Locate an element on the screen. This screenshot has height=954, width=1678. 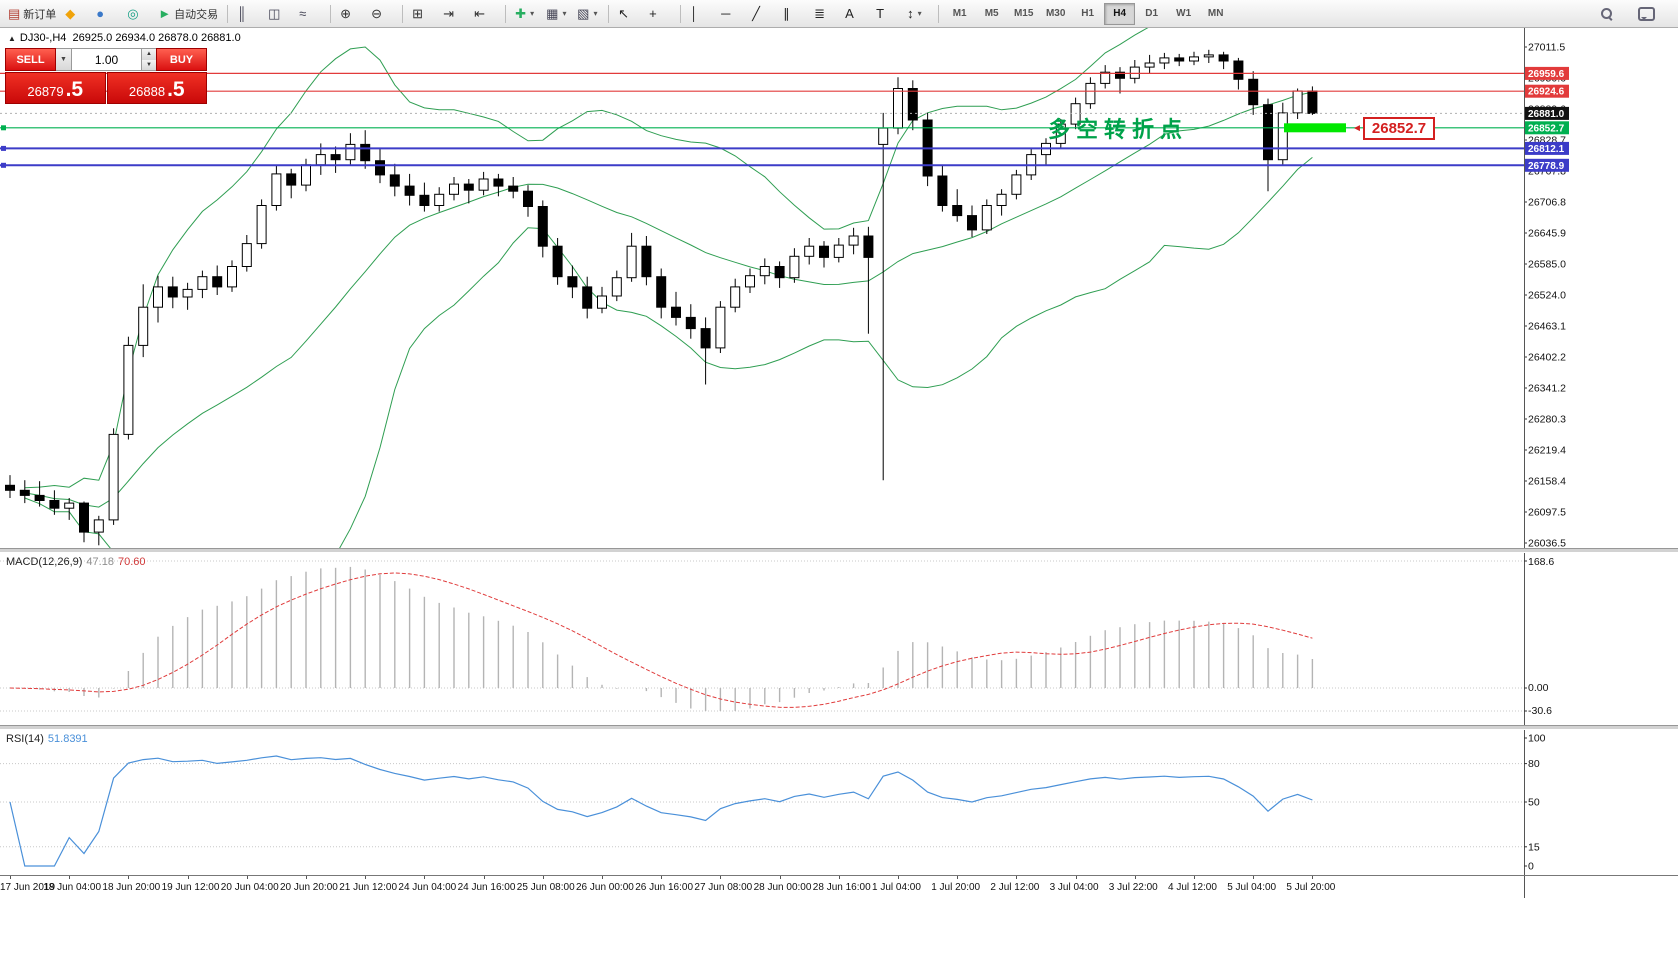
svg-text: 15 is located at coordinates (1534, 847).